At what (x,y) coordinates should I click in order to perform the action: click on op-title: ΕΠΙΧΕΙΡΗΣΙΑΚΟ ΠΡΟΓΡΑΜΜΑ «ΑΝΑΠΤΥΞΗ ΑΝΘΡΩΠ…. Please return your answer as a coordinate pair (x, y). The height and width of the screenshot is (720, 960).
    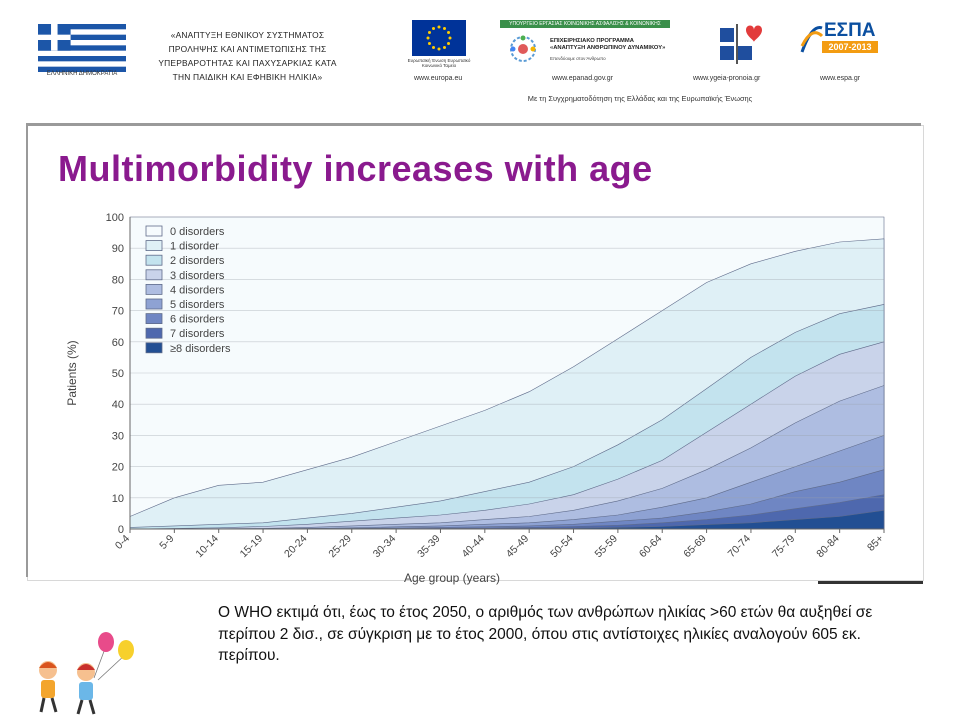
    Looking at the image, I should click on (608, 44).